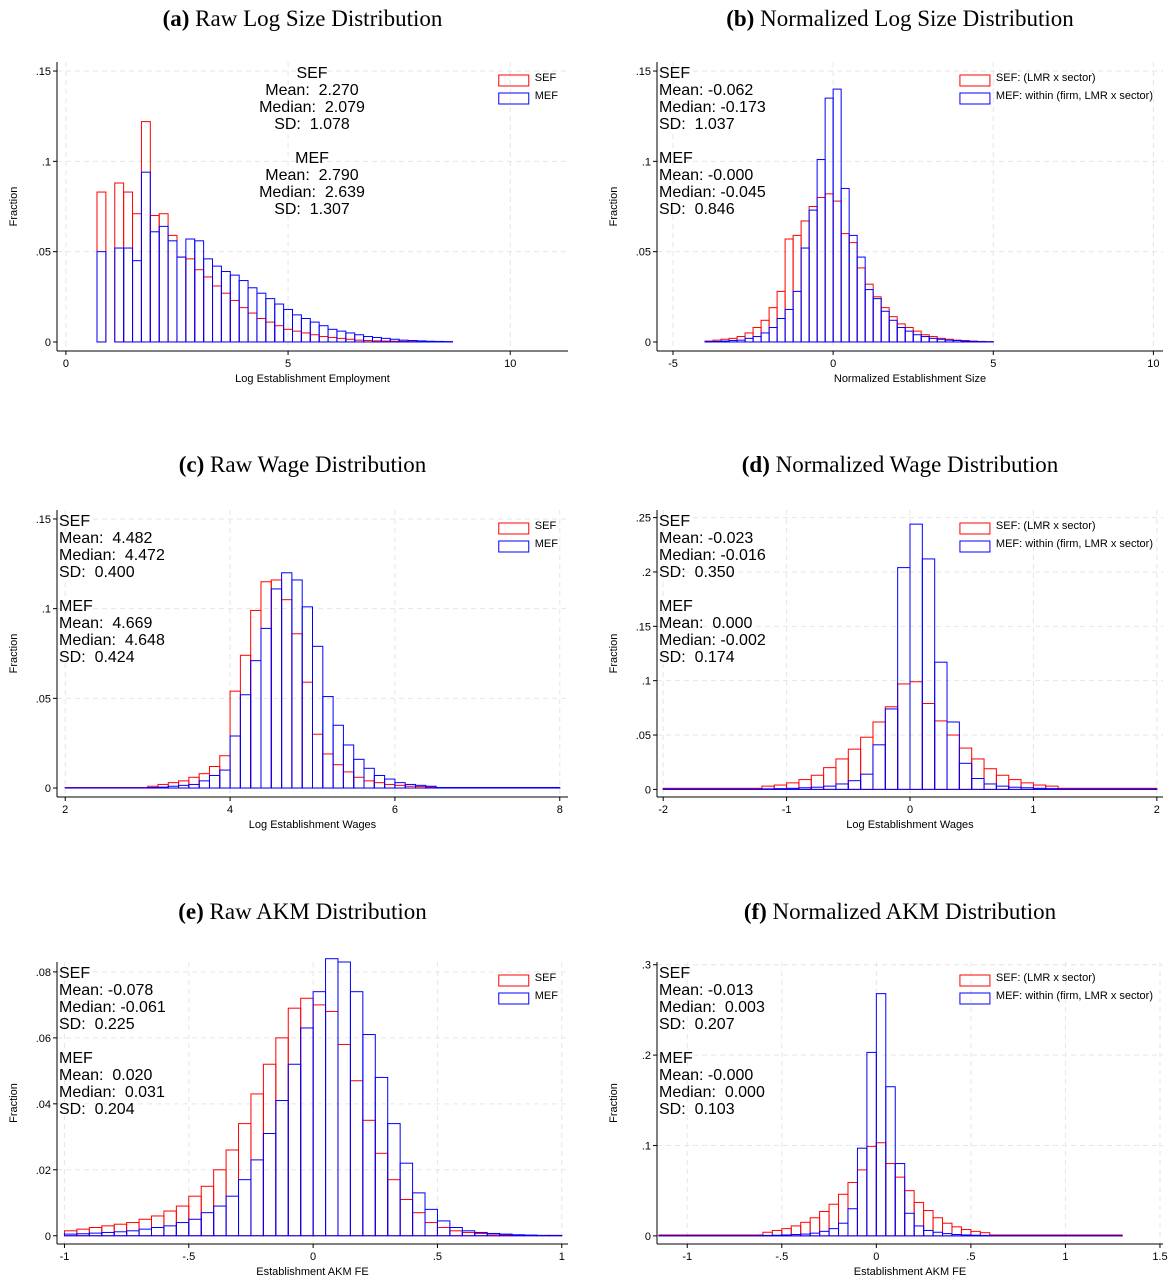  I want to click on stats-annotation: SD: 0.424, so click(97, 657).